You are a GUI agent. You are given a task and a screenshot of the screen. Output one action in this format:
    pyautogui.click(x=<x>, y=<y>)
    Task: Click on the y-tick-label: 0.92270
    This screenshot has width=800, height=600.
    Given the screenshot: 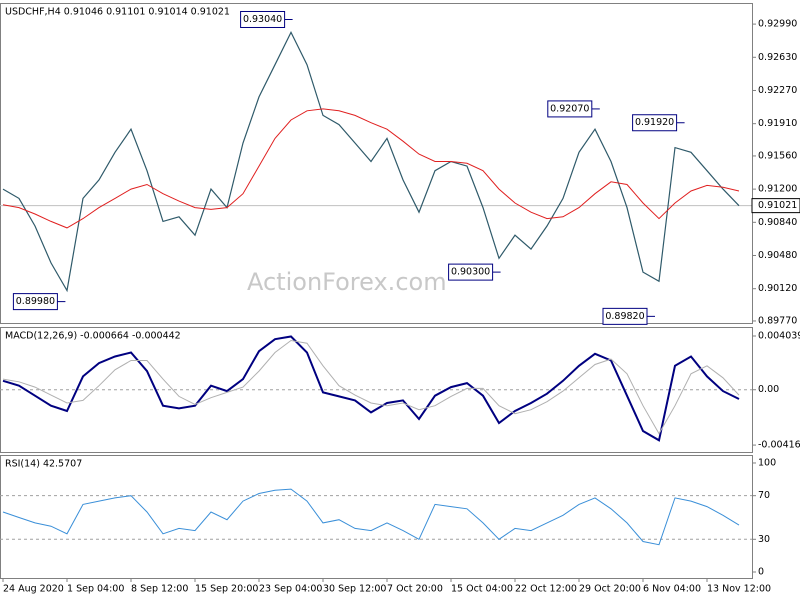 What is the action you would take?
    pyautogui.click(x=777, y=90)
    